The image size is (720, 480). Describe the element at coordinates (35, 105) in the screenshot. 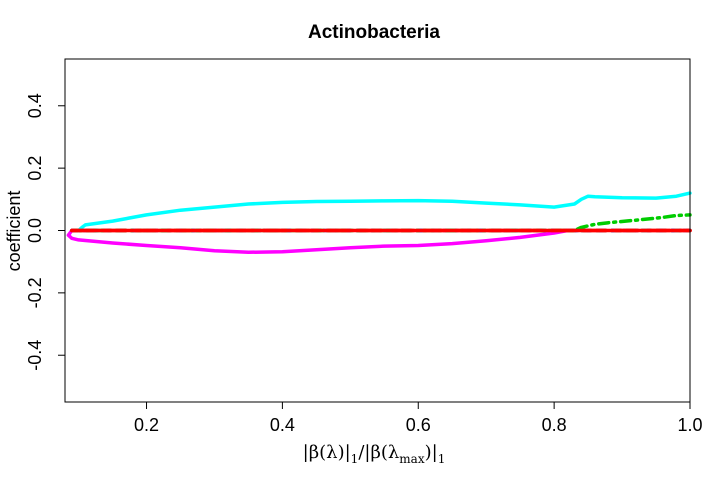

I see `y-tick-label: 0.4` at that location.